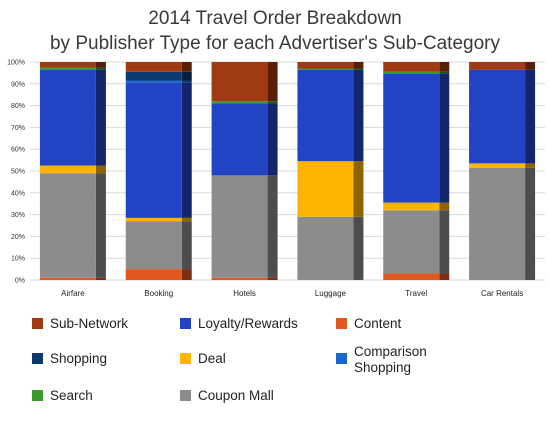  I want to click on y-tick-label: 0%, so click(20, 281).